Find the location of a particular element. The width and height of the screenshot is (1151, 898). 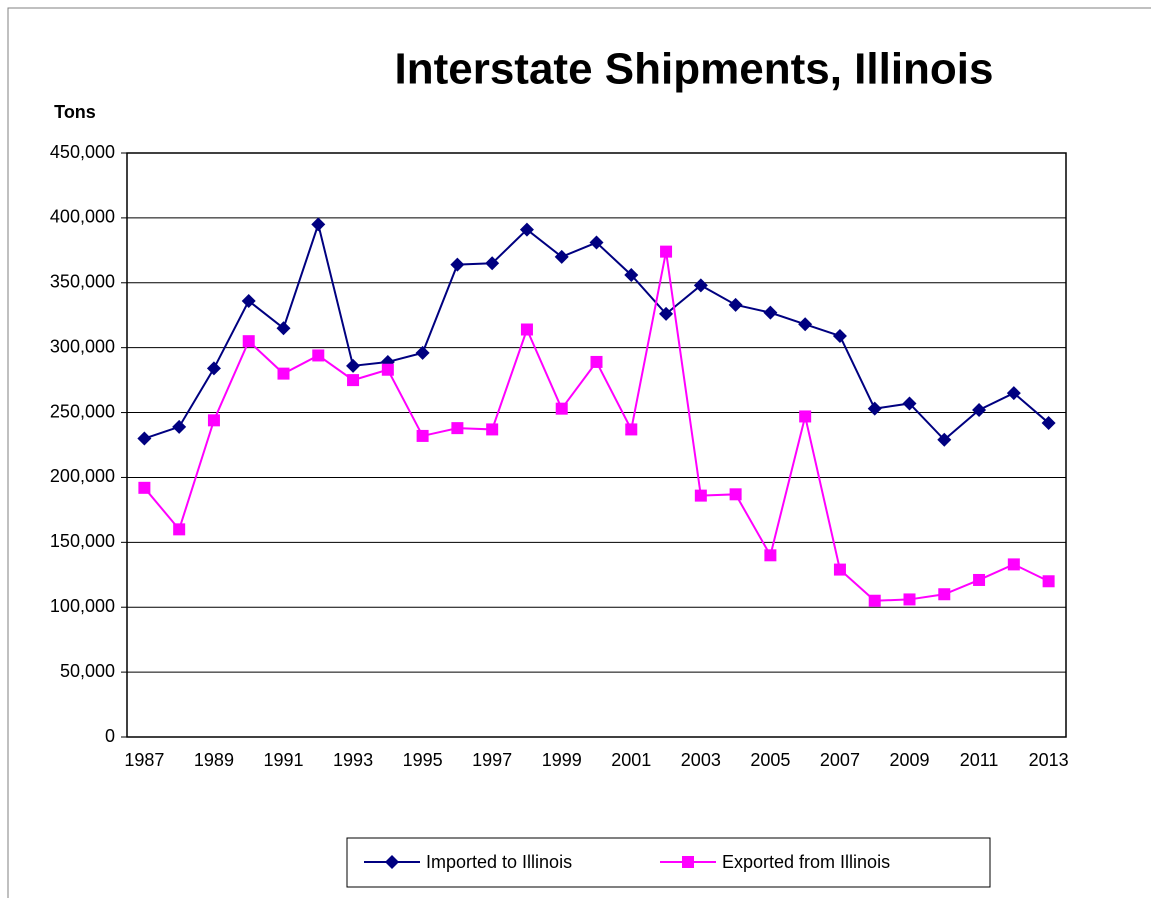

y-tick-label: 150,000 is located at coordinates (82, 541).